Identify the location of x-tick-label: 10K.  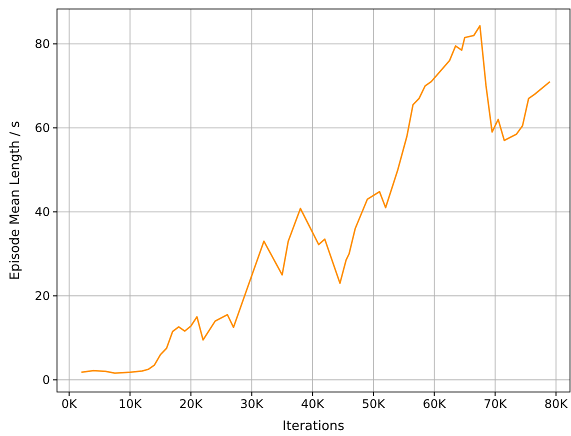
(130, 404).